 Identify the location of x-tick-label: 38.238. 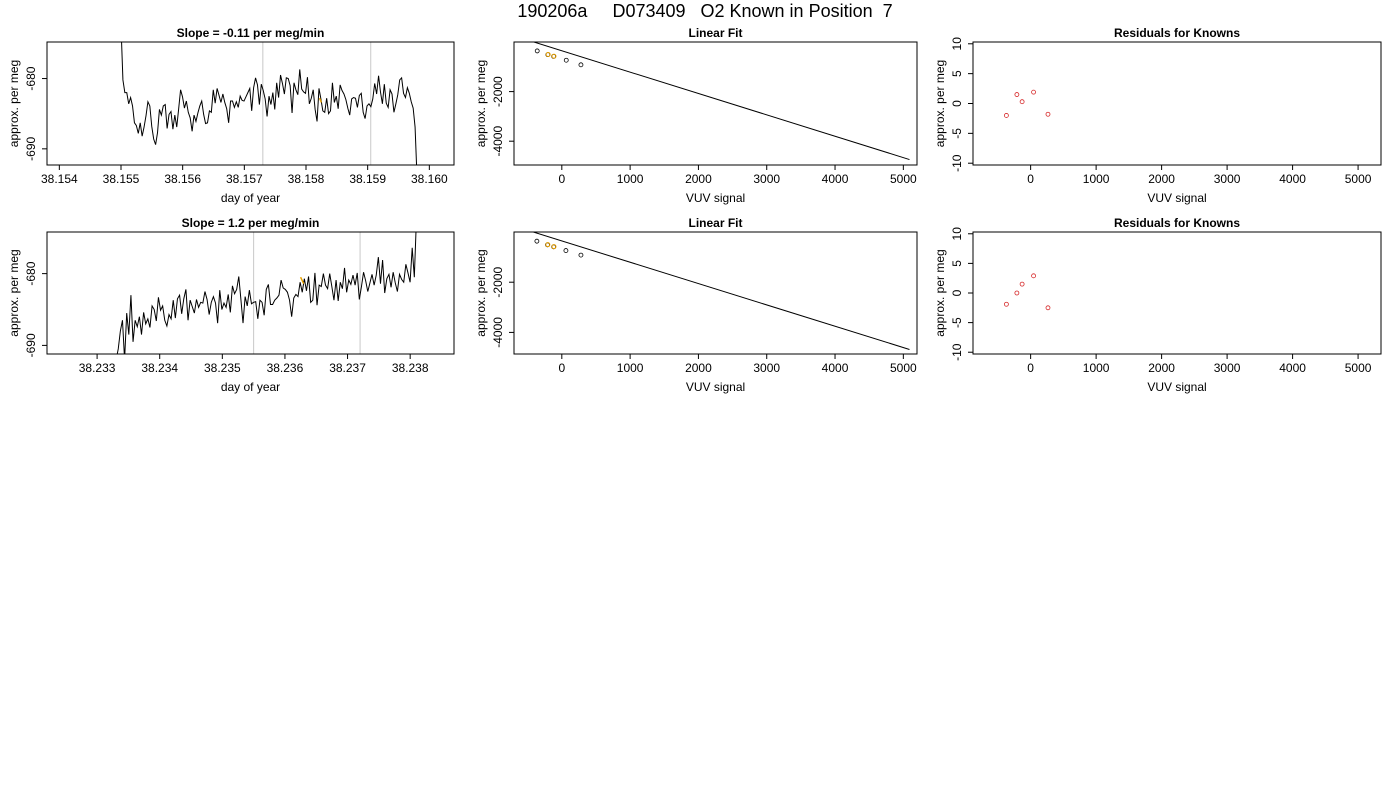
(410, 368).